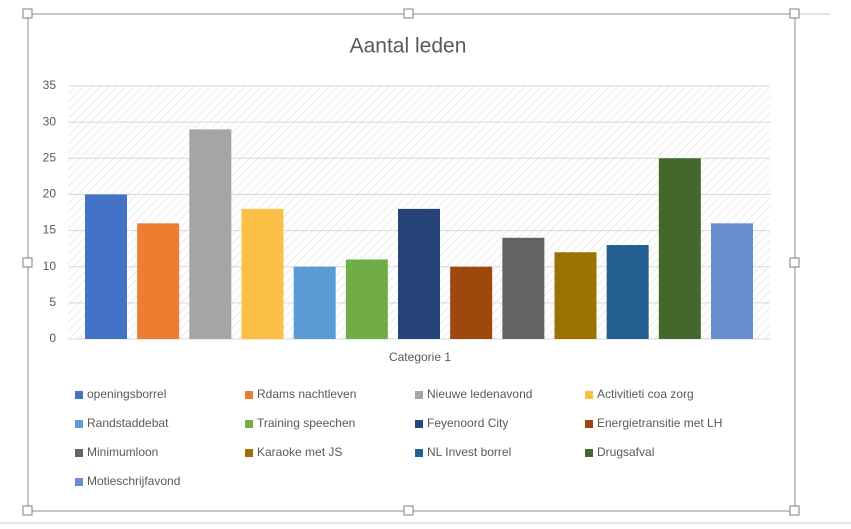 The image size is (851, 529). What do you see at coordinates (479, 394) in the screenshot?
I see `legend-label: Nieuwe ledenavond` at bounding box center [479, 394].